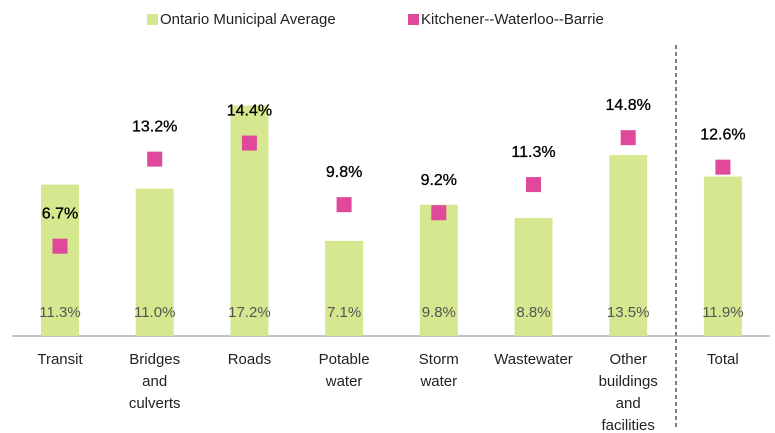 This screenshot has width=775, height=433. What do you see at coordinates (439, 180) in the screenshot?
I see `marker-value-label: 9.2%` at bounding box center [439, 180].